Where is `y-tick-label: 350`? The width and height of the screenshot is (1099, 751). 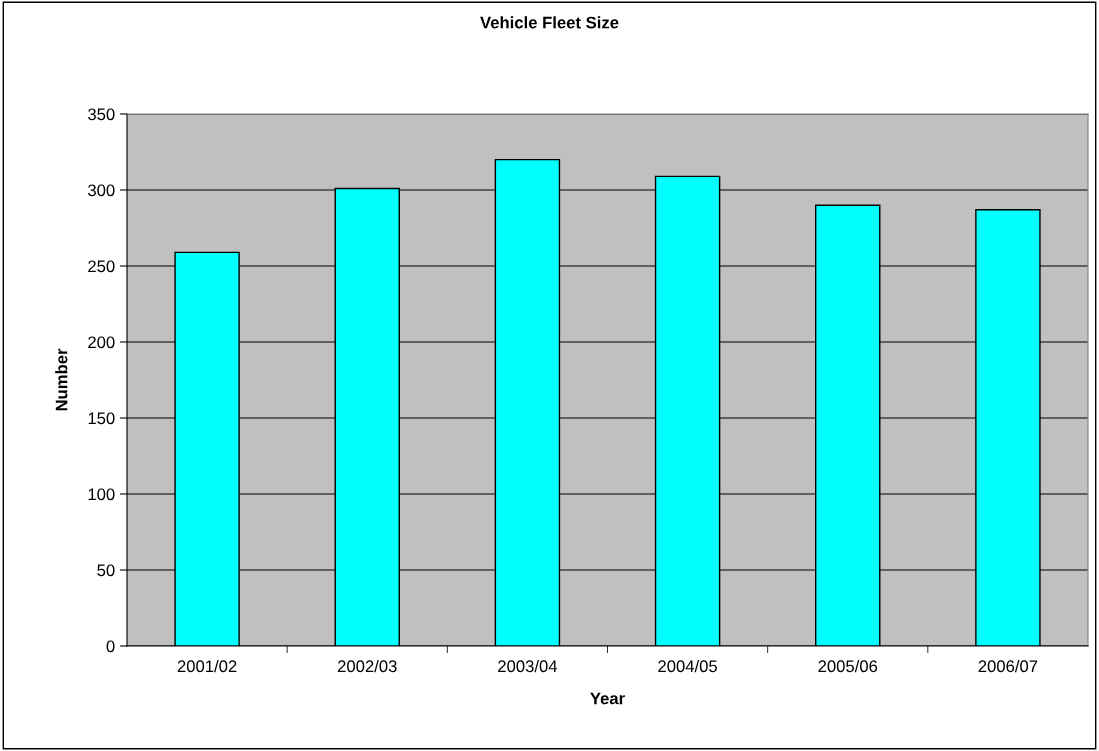 y-tick-label: 350 is located at coordinates (101, 114).